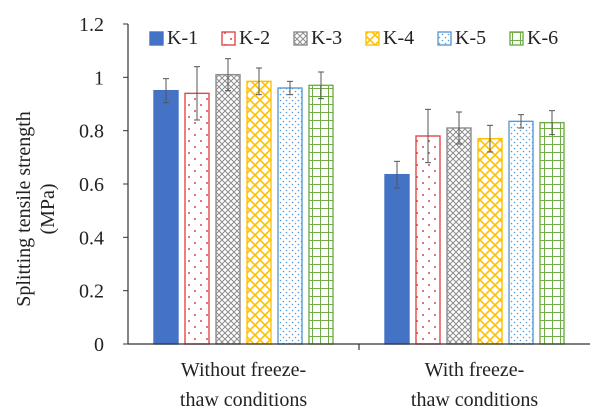  I want to click on x-category-label: With freeze-, so click(475, 370).